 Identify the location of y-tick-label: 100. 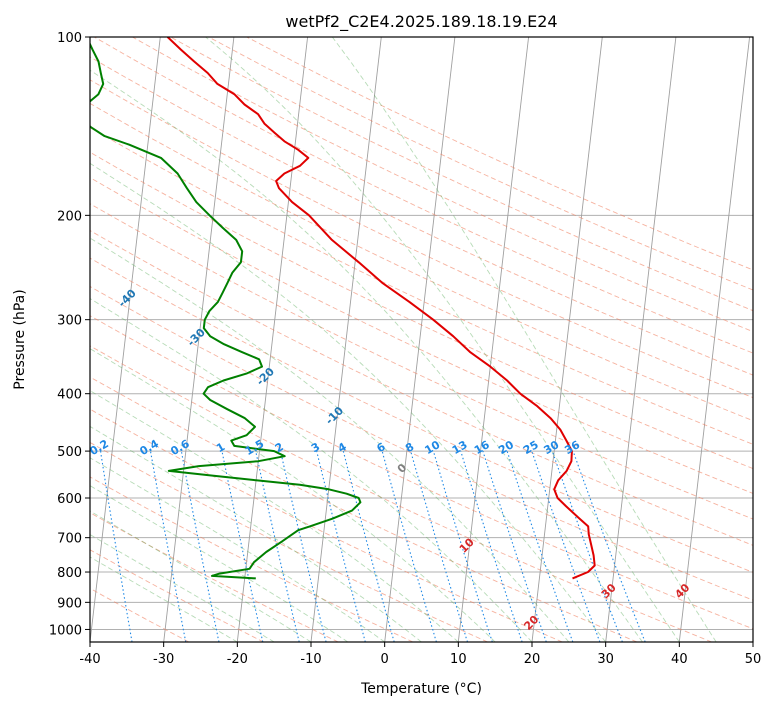
(69, 38).